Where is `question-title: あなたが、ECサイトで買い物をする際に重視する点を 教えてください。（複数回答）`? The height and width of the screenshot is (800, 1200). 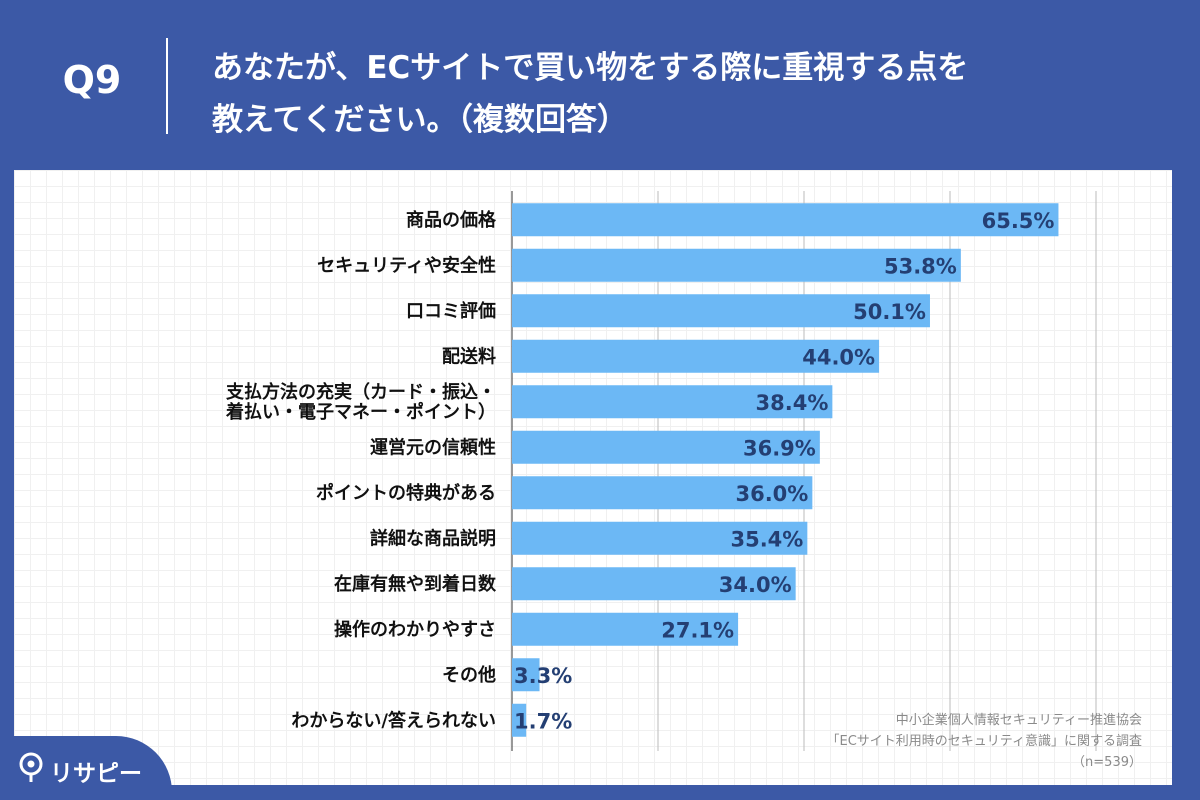 question-title: あなたが、ECサイトで買い物をする際に重視する点を 教えてください。（複数回答） is located at coordinates (692, 94).